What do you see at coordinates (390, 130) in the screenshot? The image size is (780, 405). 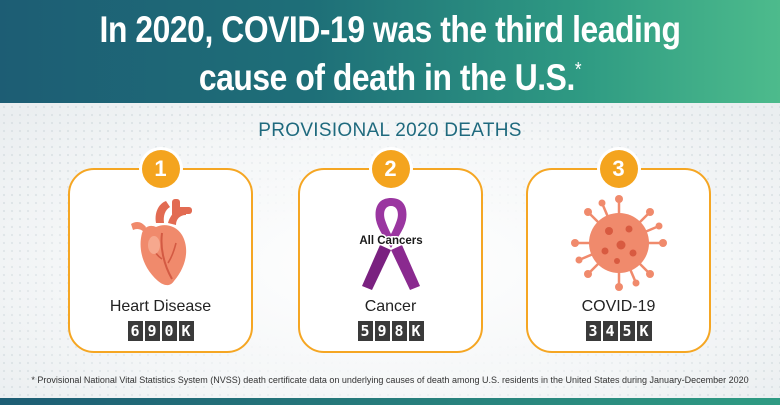 I see `subtitle: PROVISIONAL 2020 DEATHS` at bounding box center [390, 130].